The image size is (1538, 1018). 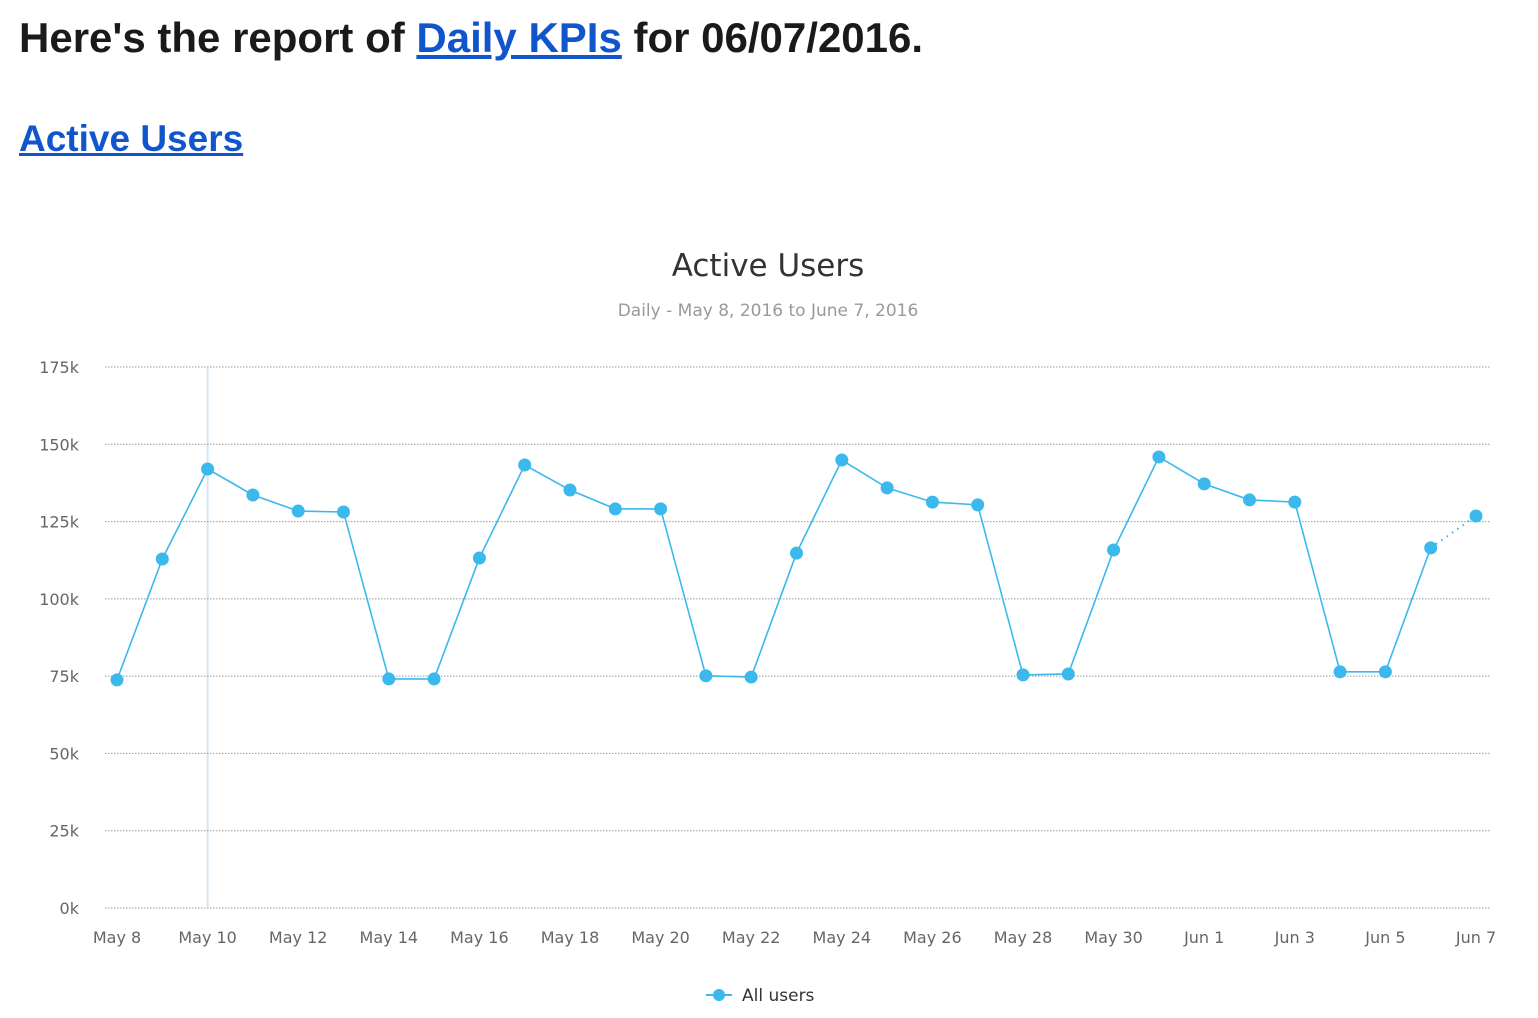 What do you see at coordinates (1453, 532) in the screenshot?
I see `partial-segment` at bounding box center [1453, 532].